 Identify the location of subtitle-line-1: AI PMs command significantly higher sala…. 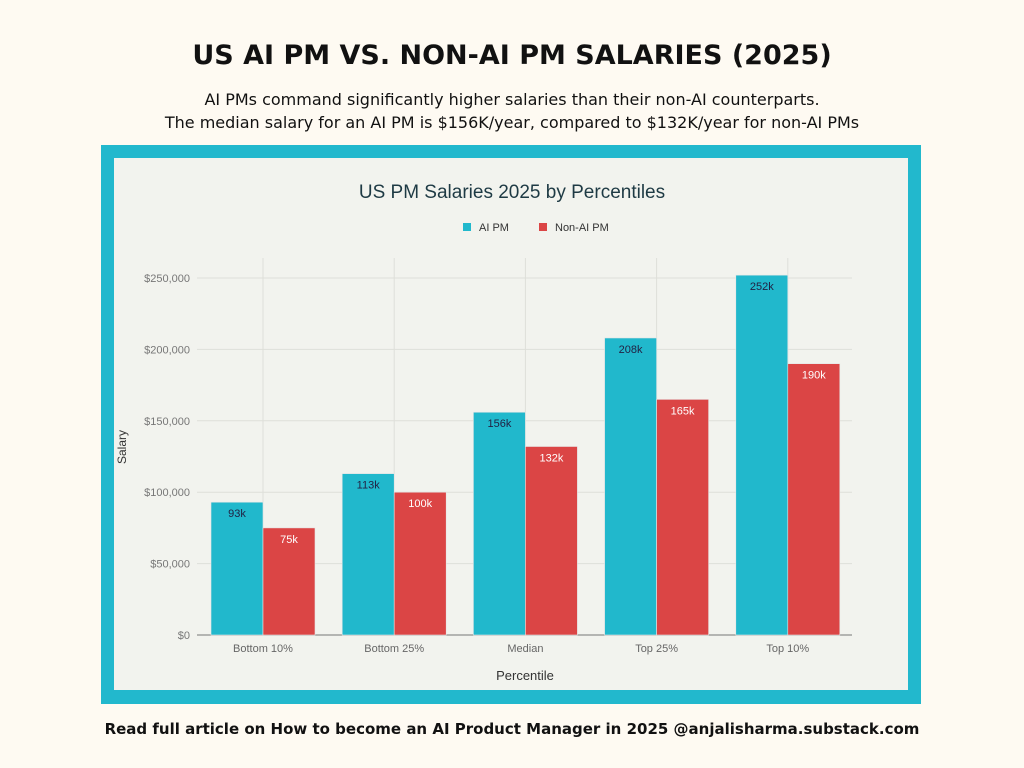
(512, 99).